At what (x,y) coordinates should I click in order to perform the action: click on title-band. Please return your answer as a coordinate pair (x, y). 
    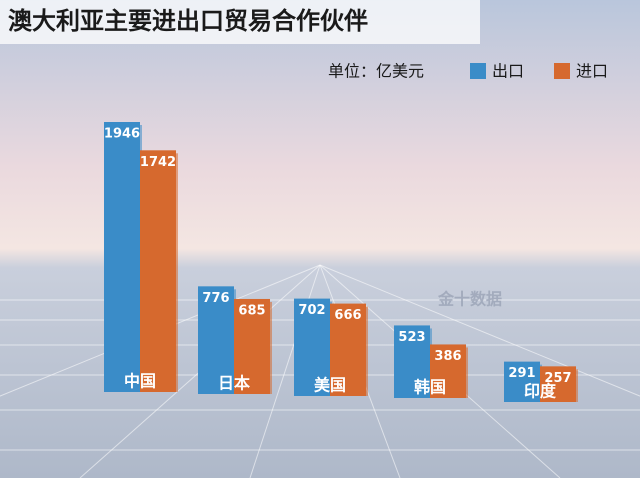
    Looking at the image, I should click on (240, 22).